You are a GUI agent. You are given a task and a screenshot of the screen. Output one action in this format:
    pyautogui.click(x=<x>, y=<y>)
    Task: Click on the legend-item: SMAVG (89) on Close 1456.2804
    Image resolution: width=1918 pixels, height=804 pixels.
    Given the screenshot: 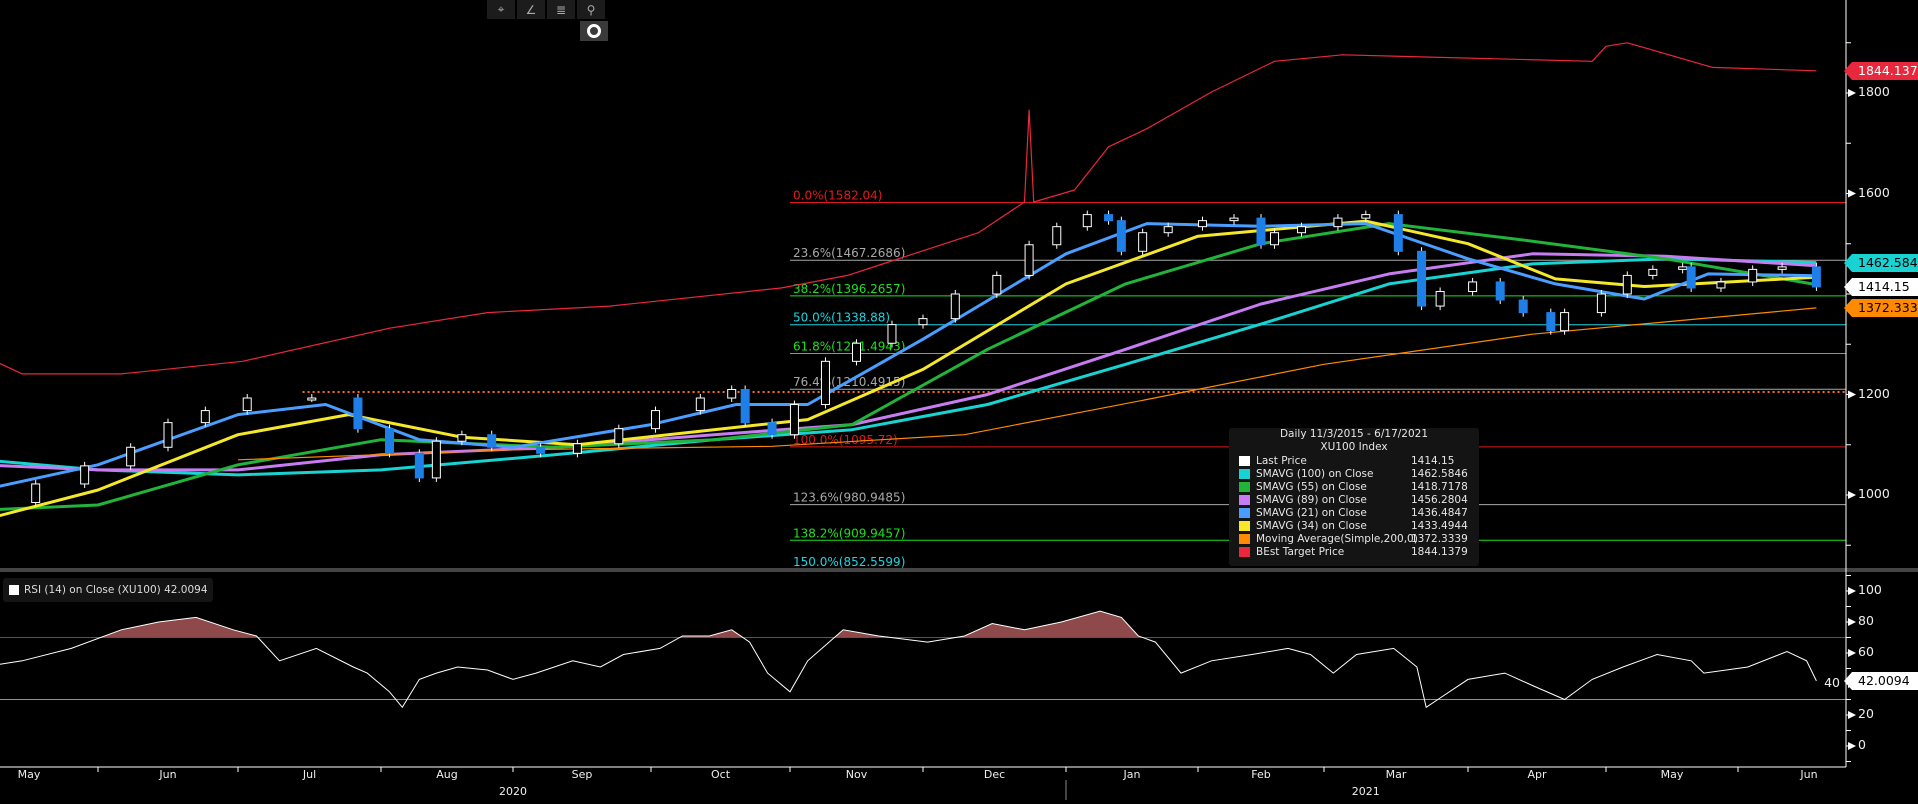 What is the action you would take?
    pyautogui.click(x=1354, y=499)
    